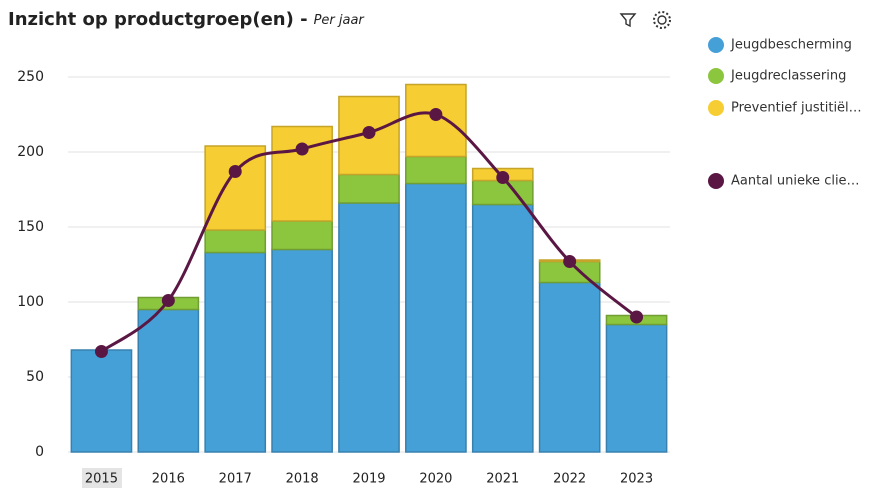 This screenshot has height=492, width=886. Describe the element at coordinates (30, 152) in the screenshot. I see `y-tick-label: 200` at that location.